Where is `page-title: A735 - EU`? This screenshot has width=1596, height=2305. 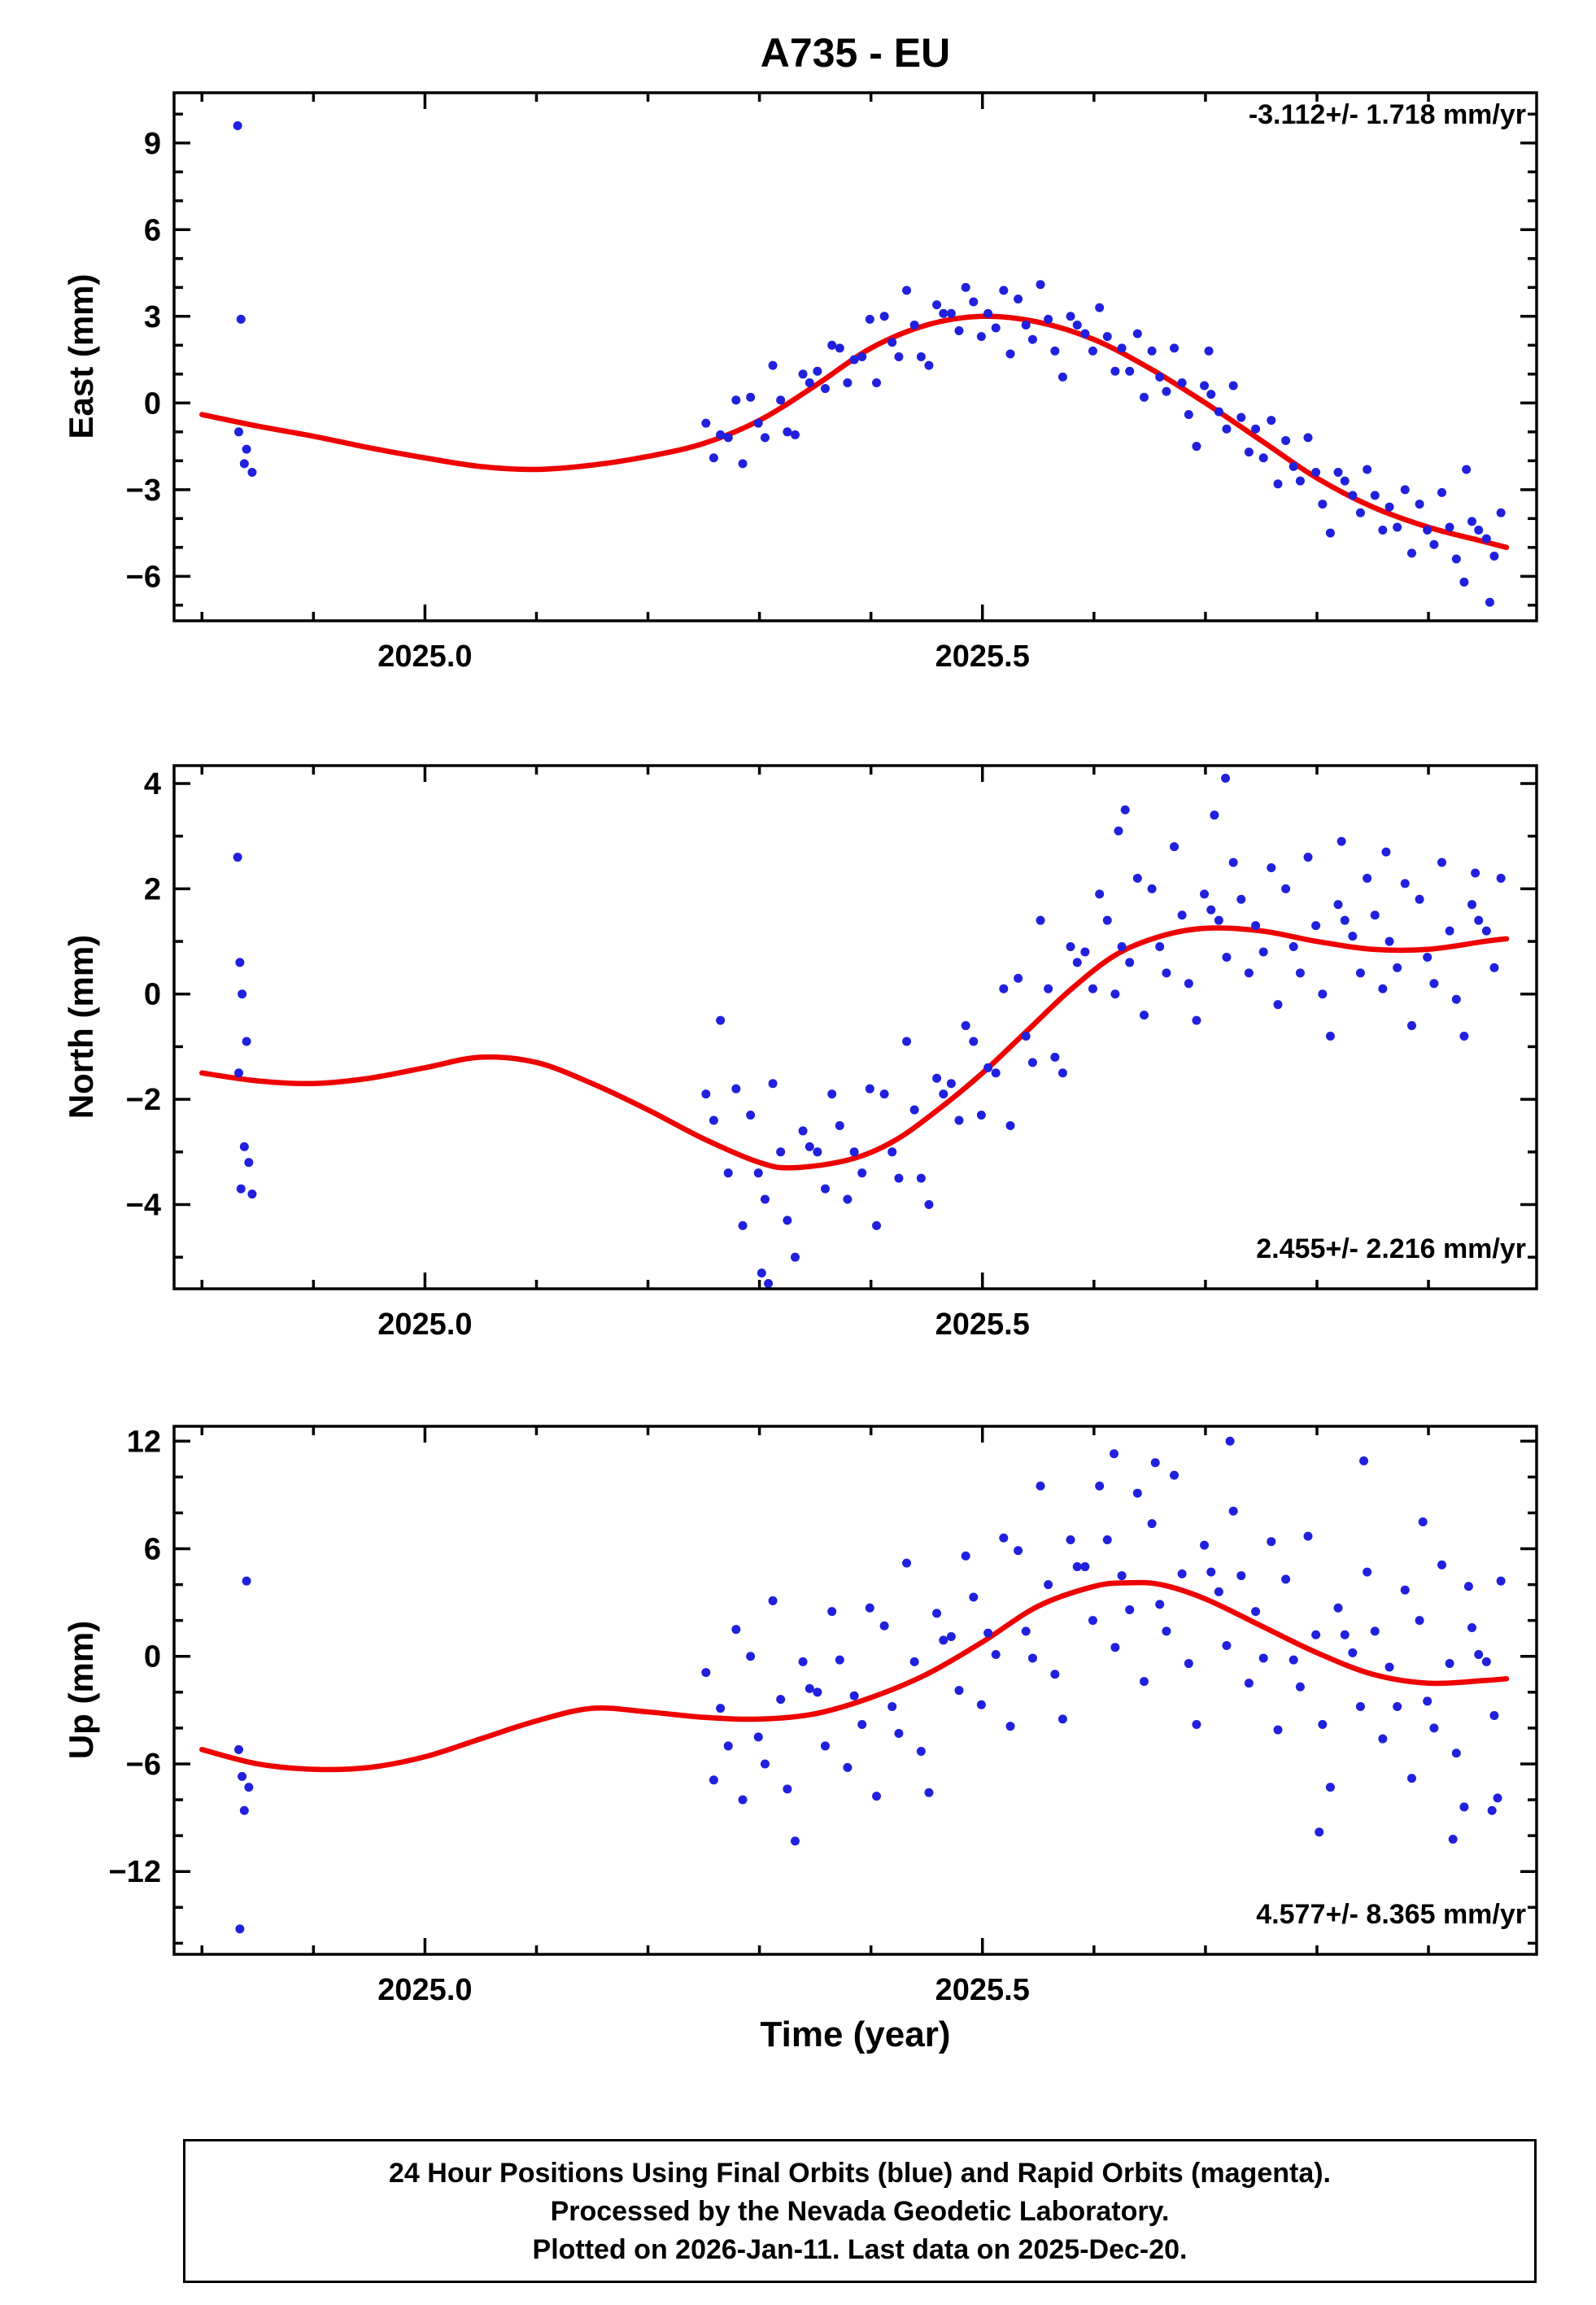 page-title: A735 - EU is located at coordinates (855, 53).